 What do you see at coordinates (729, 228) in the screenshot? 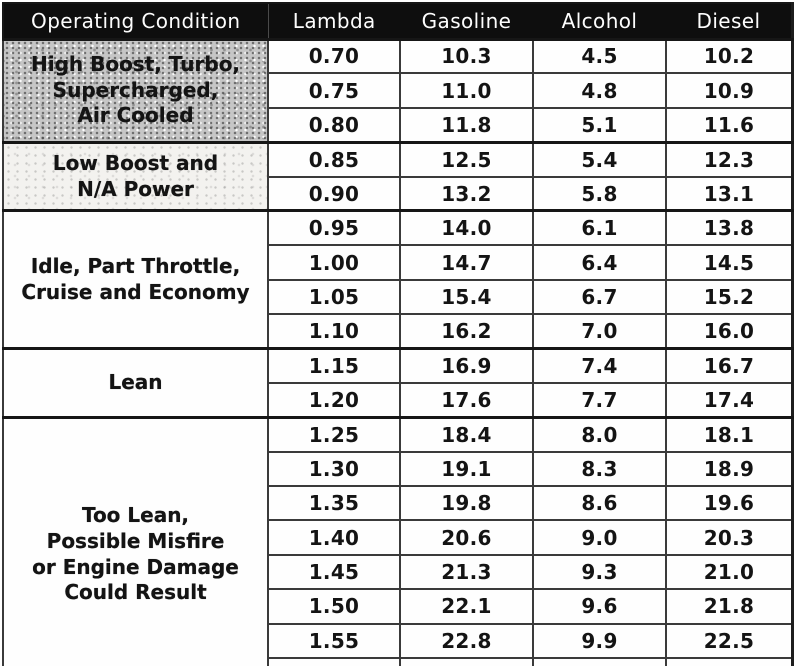
I see `cell-diesel: 13.8` at bounding box center [729, 228].